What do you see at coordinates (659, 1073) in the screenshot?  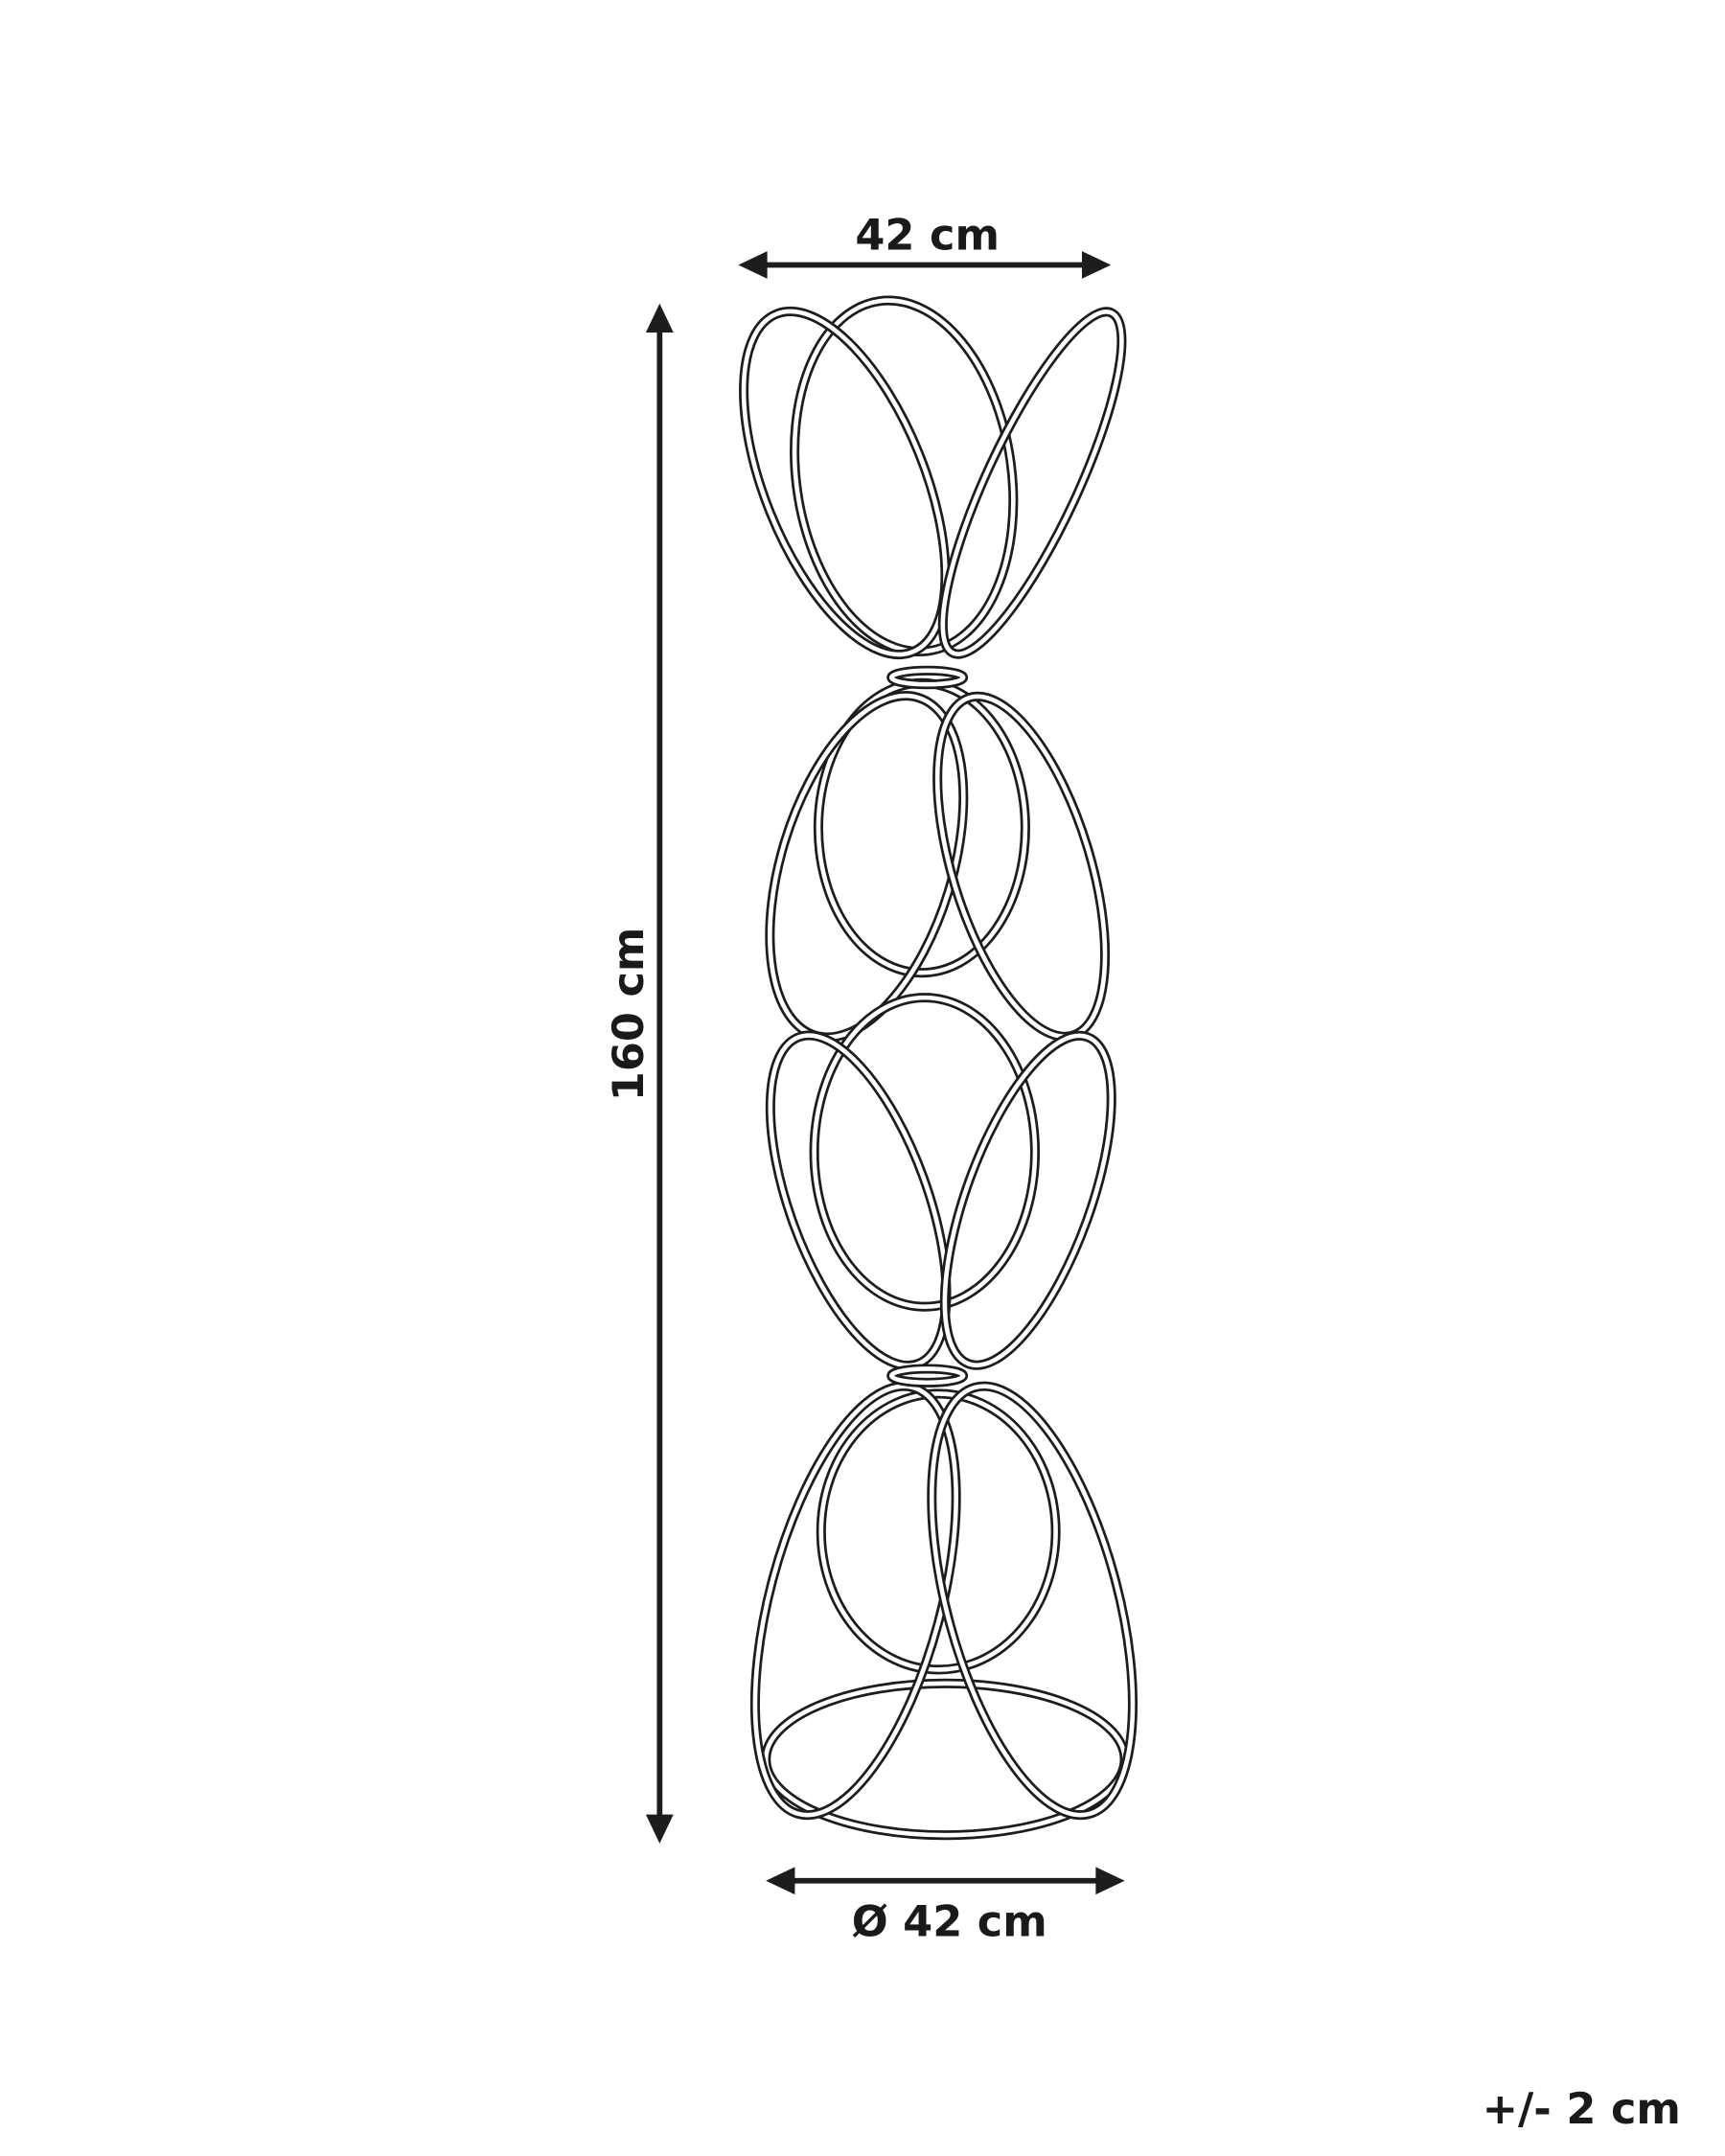 I see `height-arrow` at bounding box center [659, 1073].